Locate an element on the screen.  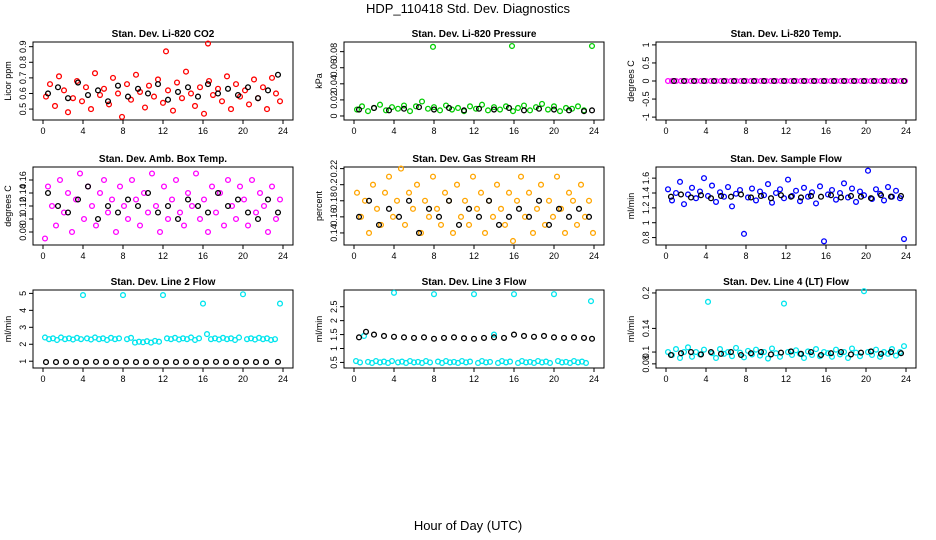
y-axis-label: percent is located at coordinates (319, 205).